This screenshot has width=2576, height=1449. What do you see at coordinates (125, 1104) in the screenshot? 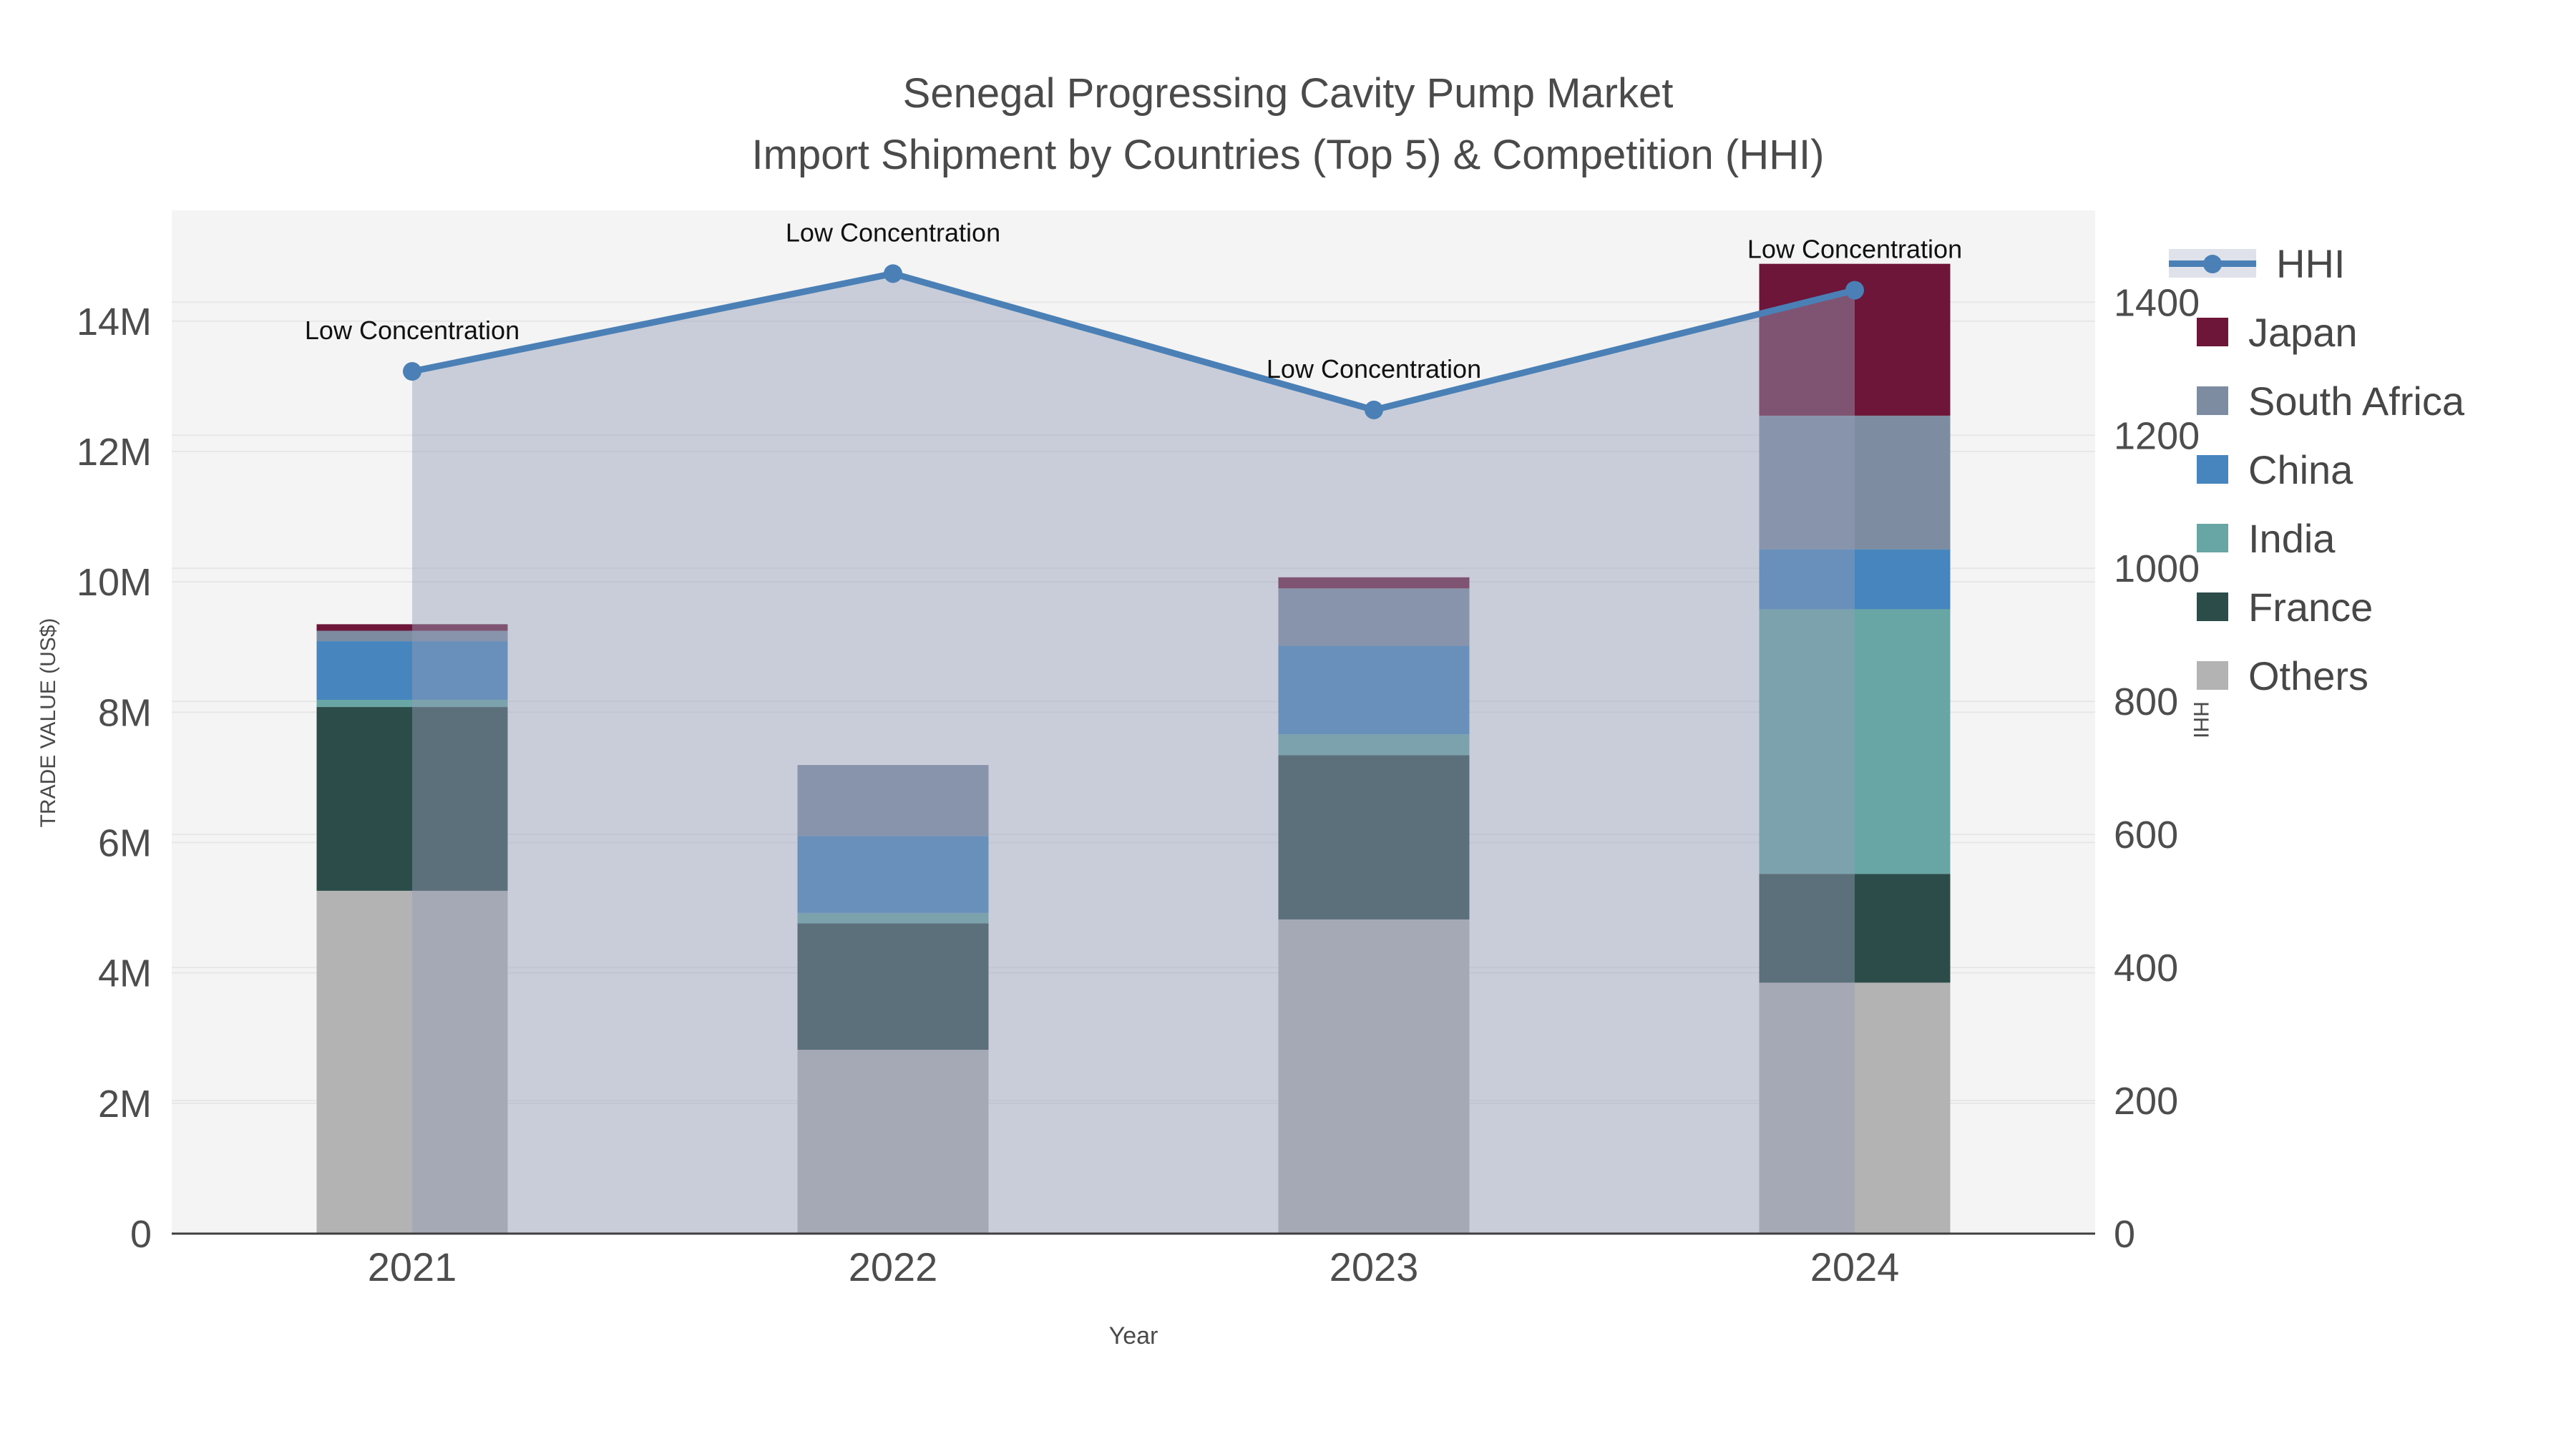
I see `y-tick-label: 2M` at bounding box center [125, 1104].